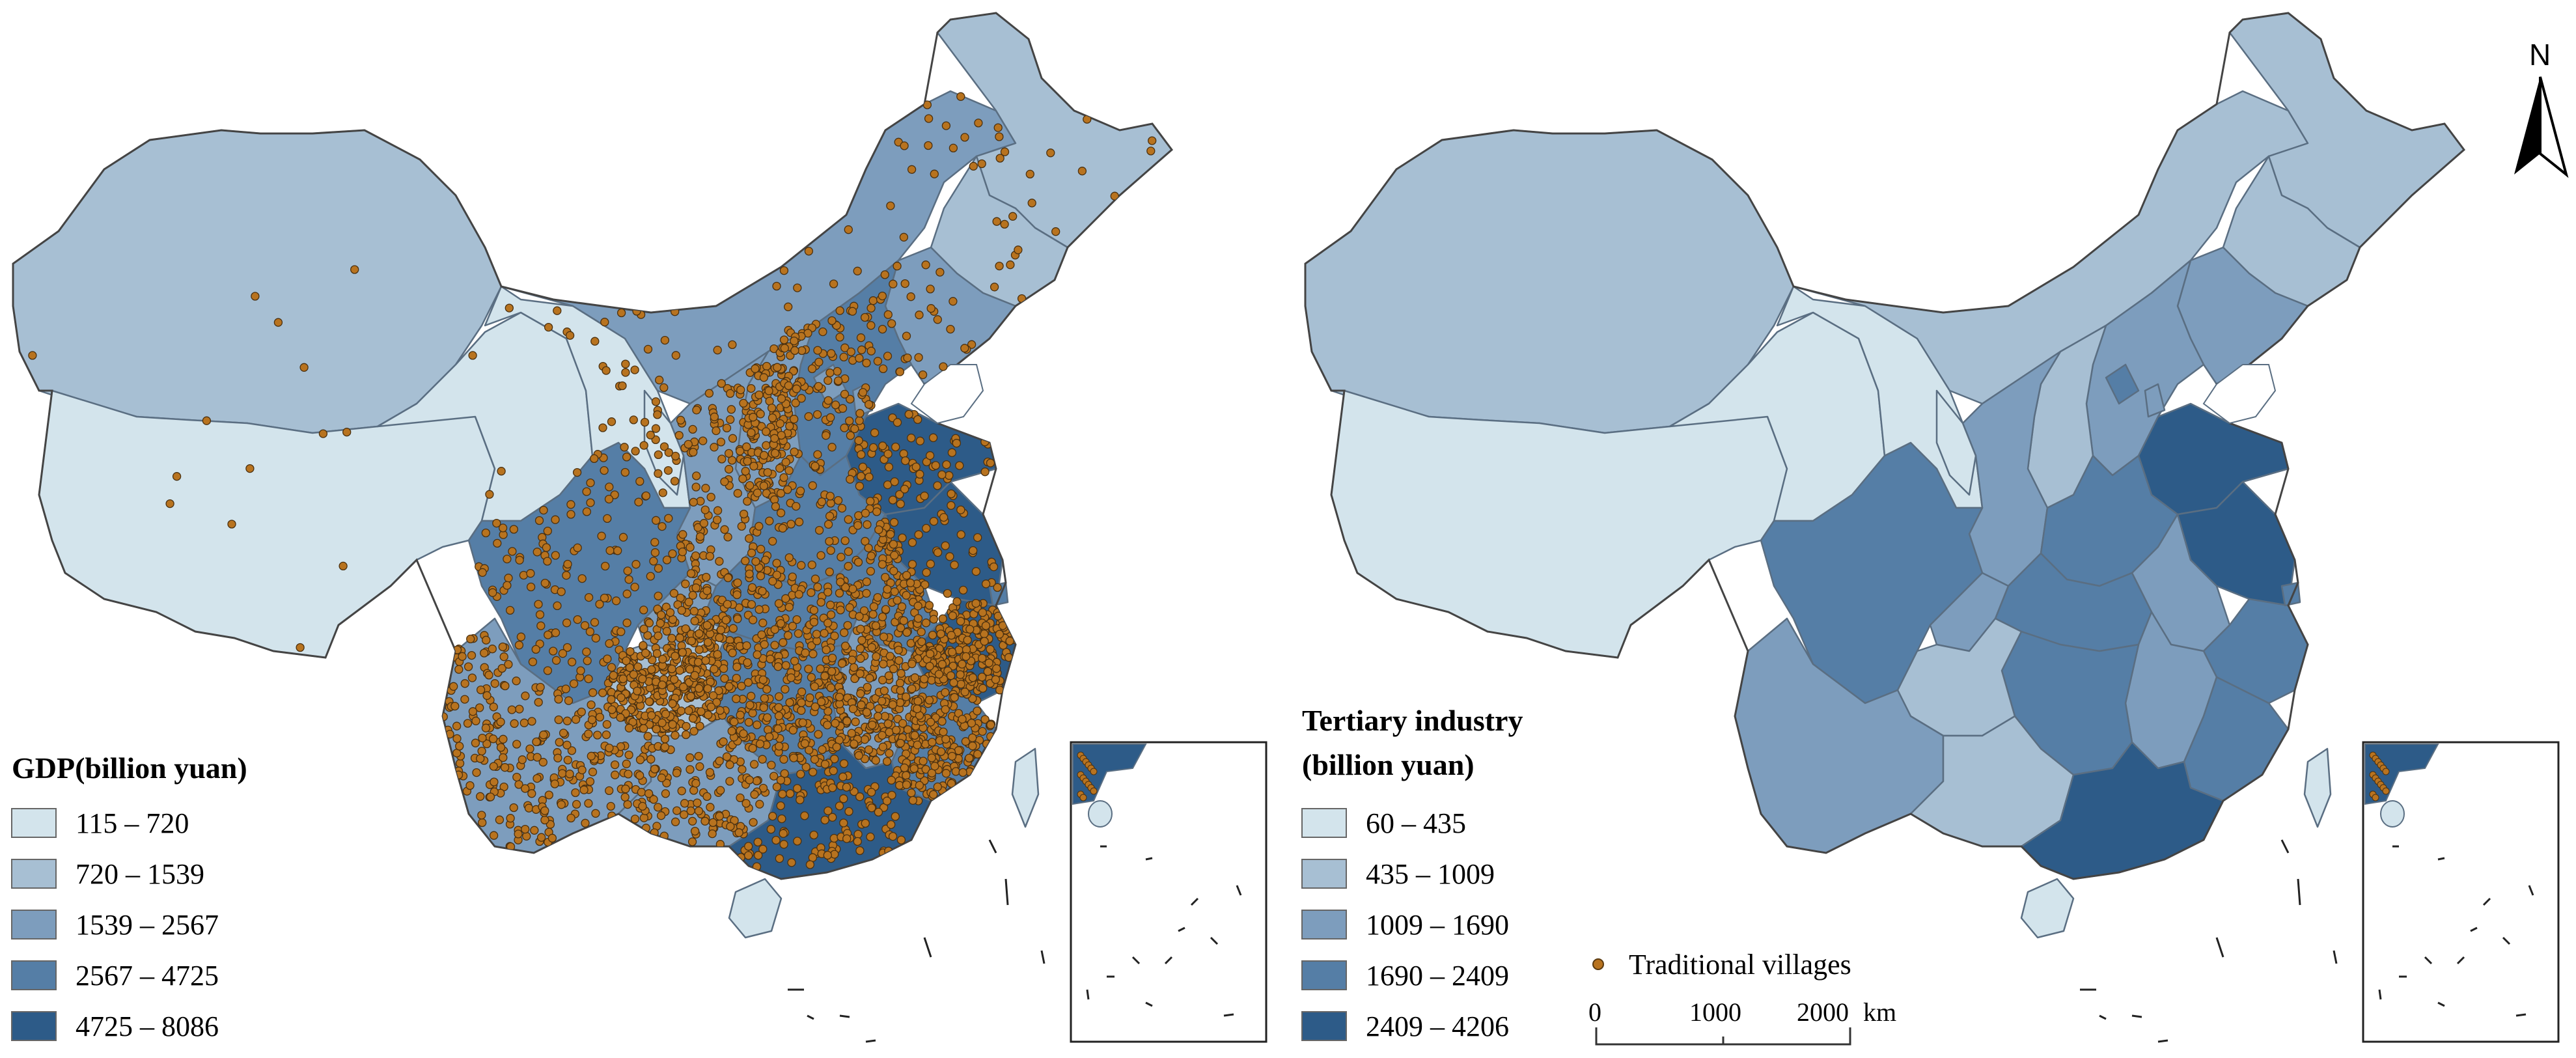  I want to click on tertiary-province-tibet, so click(1559, 524).